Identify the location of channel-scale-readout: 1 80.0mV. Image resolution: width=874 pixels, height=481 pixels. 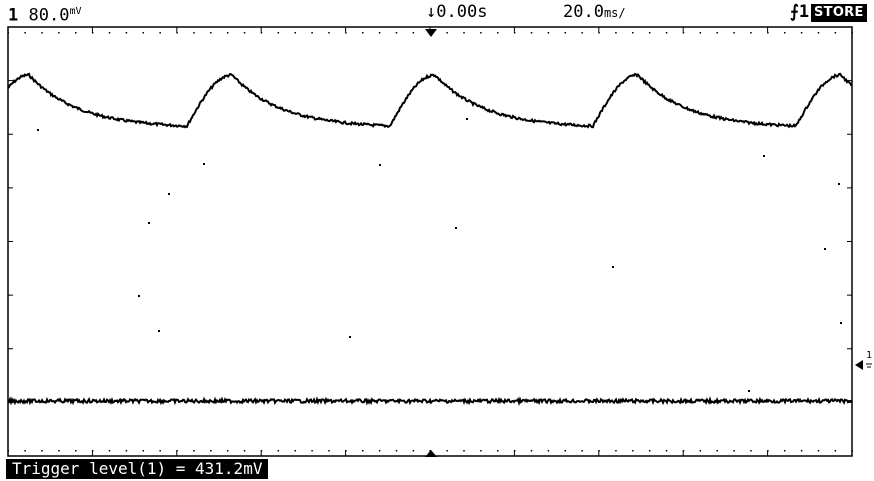
(45, 14).